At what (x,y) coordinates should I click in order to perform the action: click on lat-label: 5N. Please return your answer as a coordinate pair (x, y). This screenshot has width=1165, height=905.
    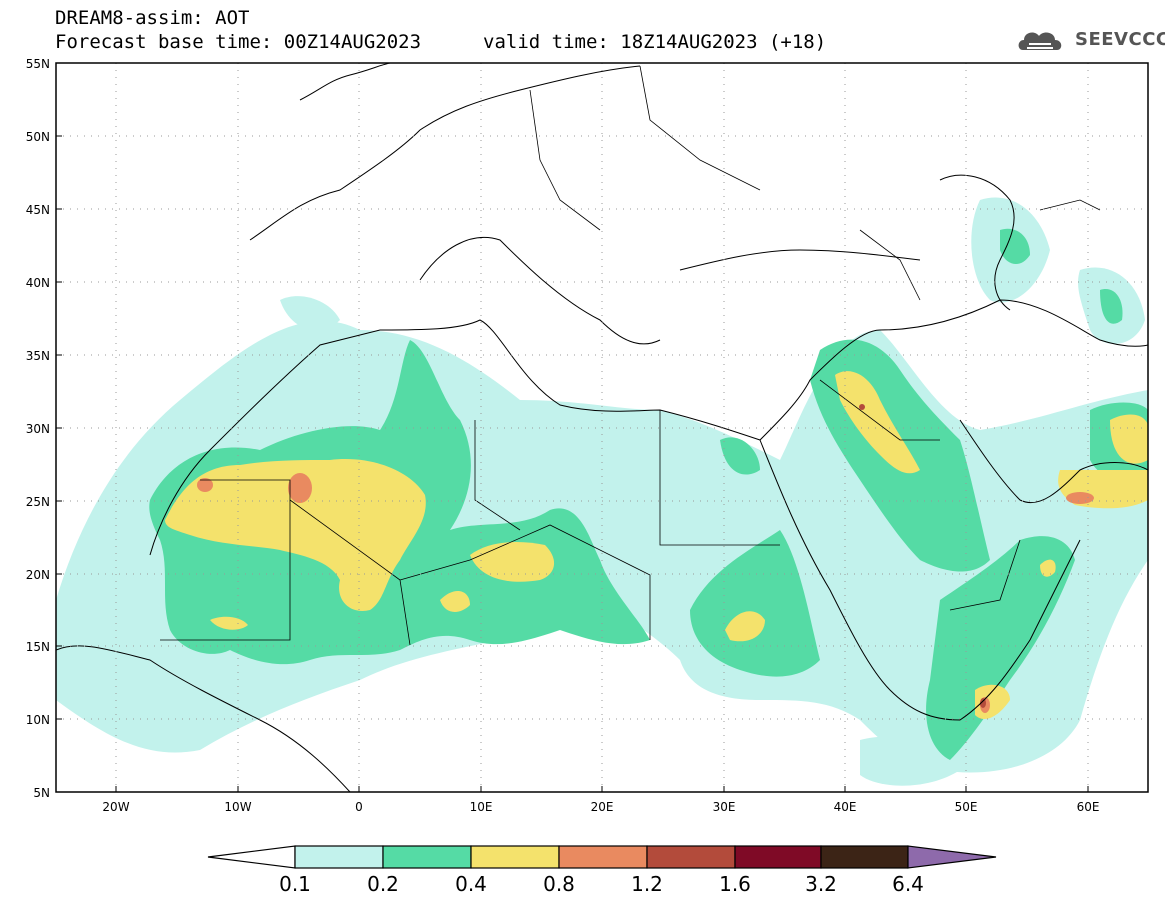
    Looking at the image, I should click on (41, 793).